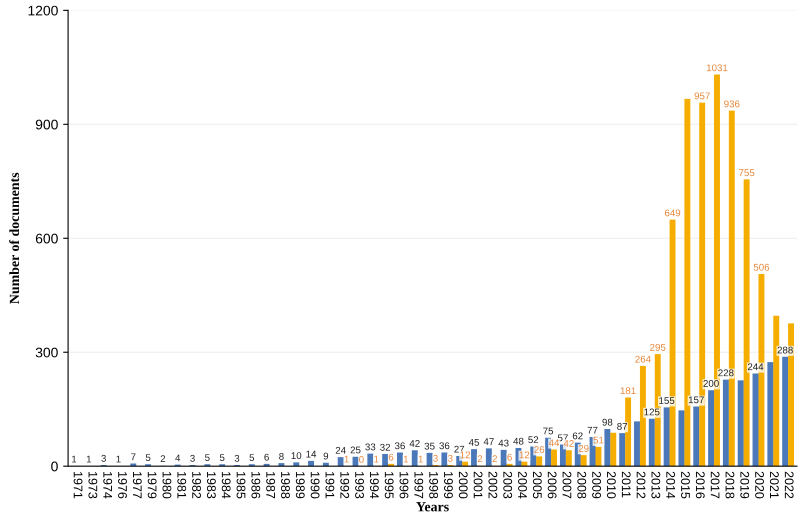 The width and height of the screenshot is (801, 518). What do you see at coordinates (726, 372) in the screenshot?
I see `data-label: 228` at bounding box center [726, 372].